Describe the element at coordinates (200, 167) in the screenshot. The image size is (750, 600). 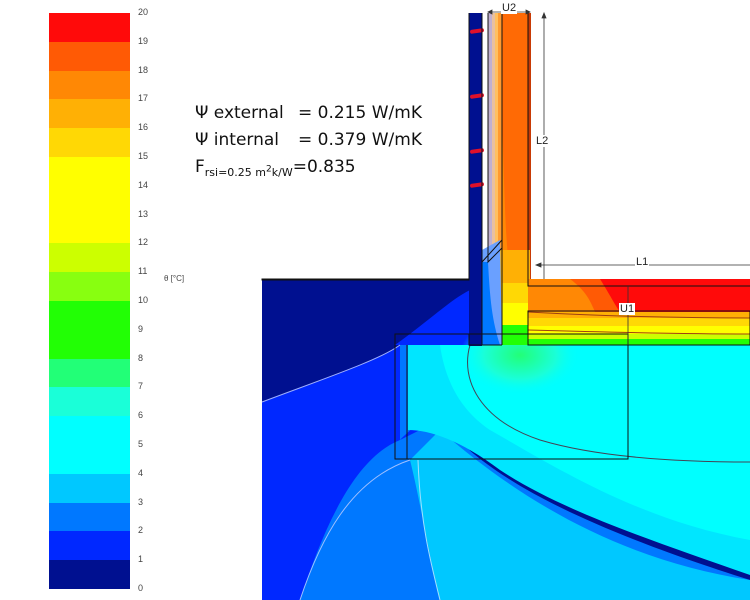
I see `frsi-label: F` at that location.